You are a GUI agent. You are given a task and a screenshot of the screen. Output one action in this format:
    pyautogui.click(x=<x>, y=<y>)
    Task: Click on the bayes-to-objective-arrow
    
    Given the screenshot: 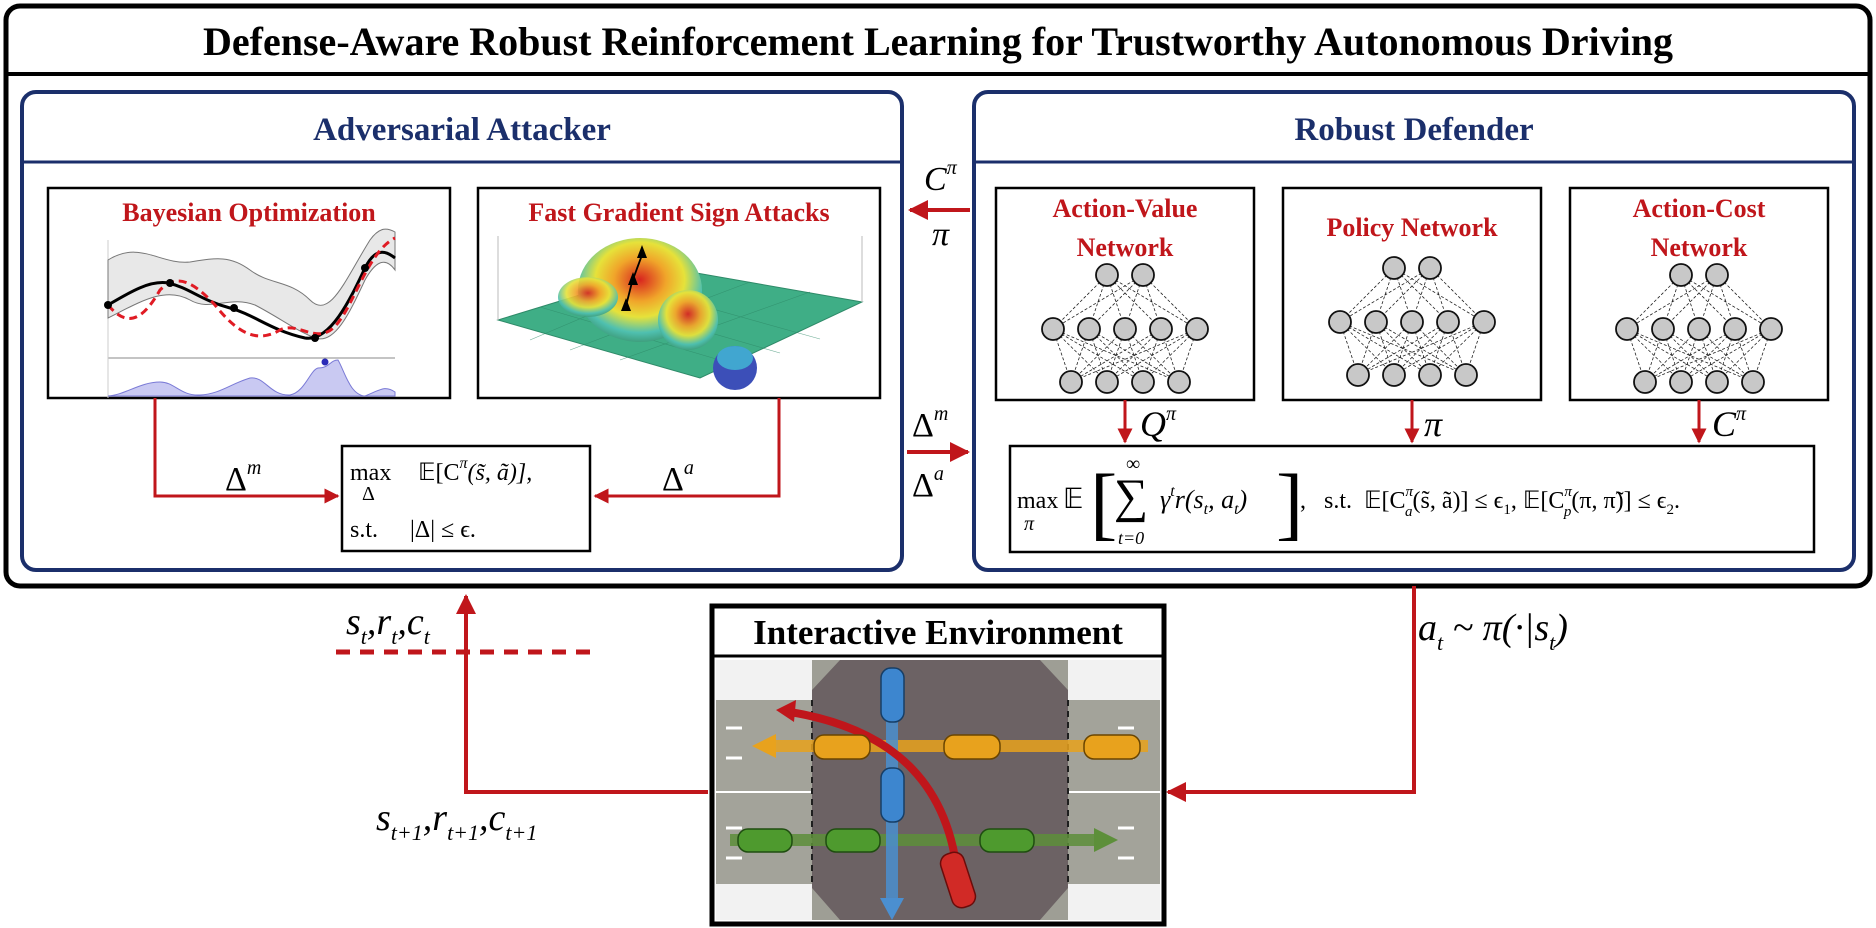 What is the action you would take?
    pyautogui.click(x=246, y=451)
    